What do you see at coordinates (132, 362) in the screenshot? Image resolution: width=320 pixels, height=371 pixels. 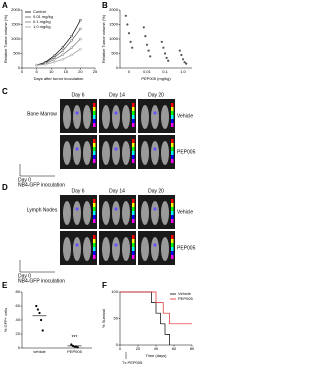 I see `annotation: Tx PEP005` at bounding box center [132, 362].